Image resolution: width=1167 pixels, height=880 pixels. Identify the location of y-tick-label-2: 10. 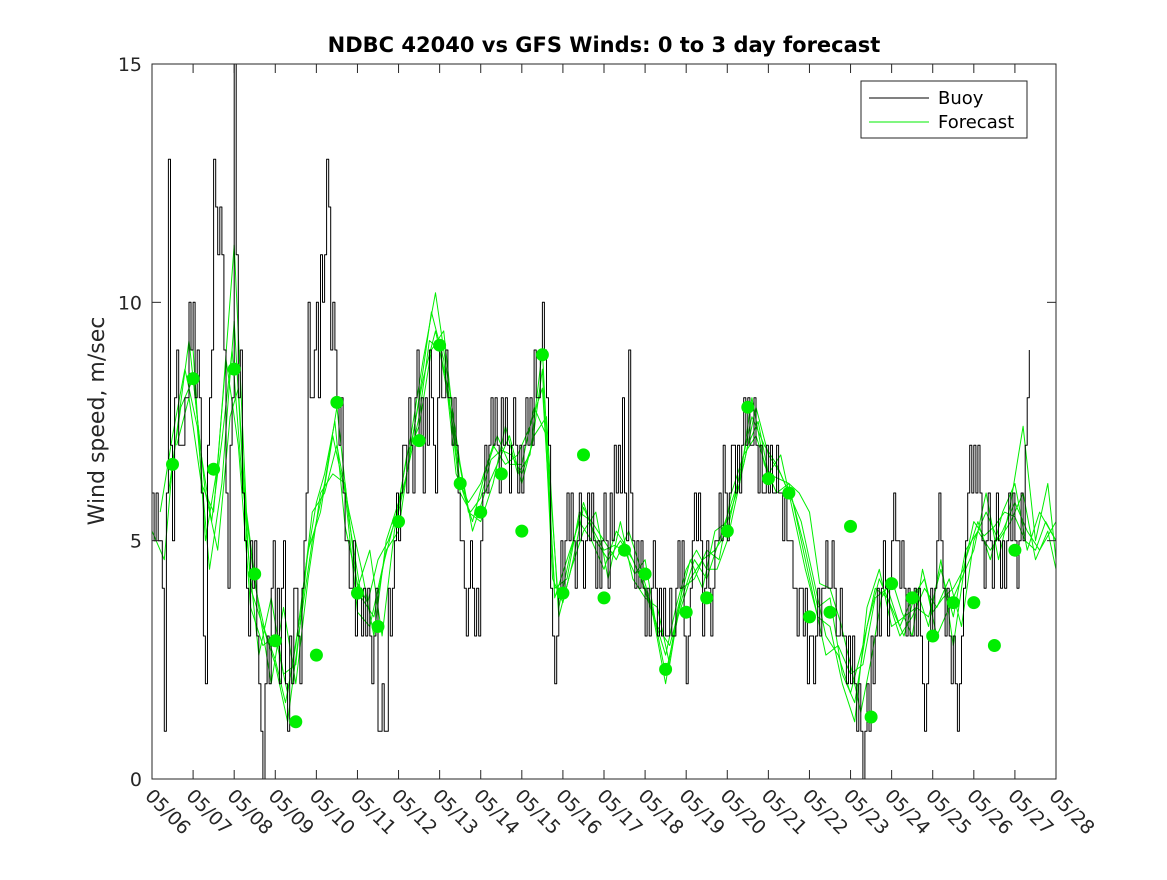
(130, 303).